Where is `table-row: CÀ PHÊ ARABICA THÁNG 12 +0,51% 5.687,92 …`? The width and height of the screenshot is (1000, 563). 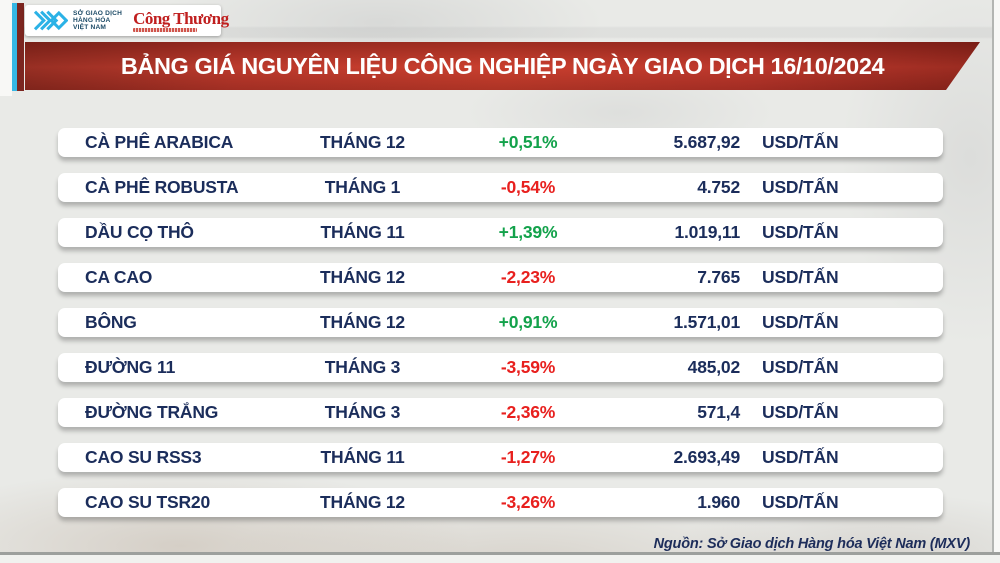 table-row: CÀ PHÊ ARABICA THÁNG 12 +0,51% 5.687,92 … is located at coordinates (500, 142).